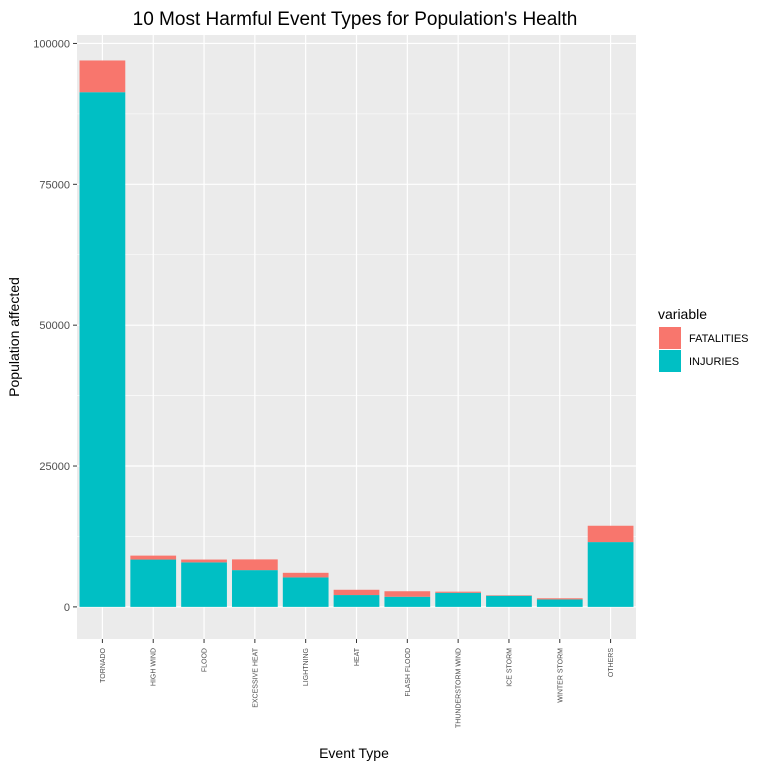 The width and height of the screenshot is (768, 768). I want to click on x-tick-label: WINTER STORM, so click(560, 675).